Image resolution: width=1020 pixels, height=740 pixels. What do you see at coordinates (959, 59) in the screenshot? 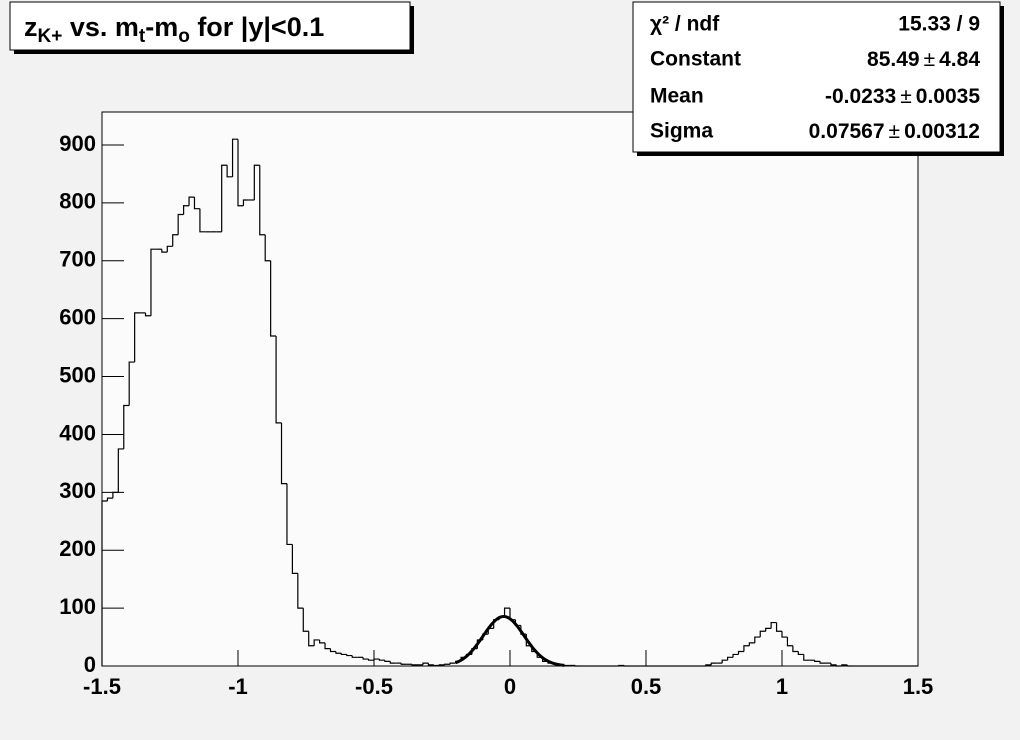
I see `stats-error: 4.84` at bounding box center [959, 59].